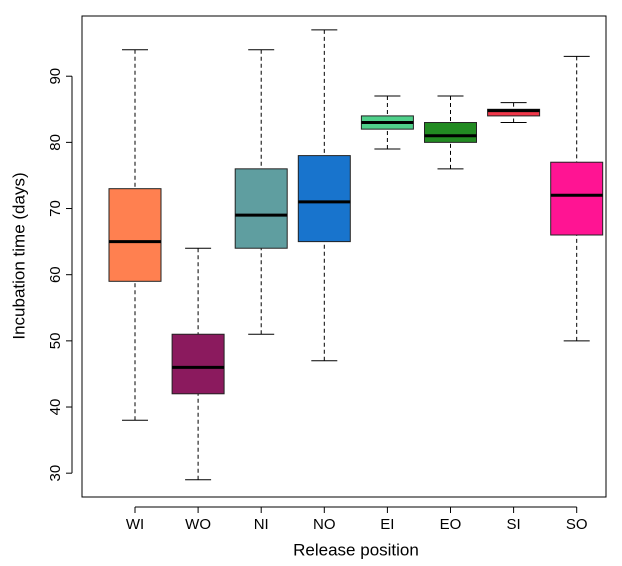 This screenshot has width=622, height=566. What do you see at coordinates (135, 524) in the screenshot?
I see `x-tick-label: WI` at bounding box center [135, 524].